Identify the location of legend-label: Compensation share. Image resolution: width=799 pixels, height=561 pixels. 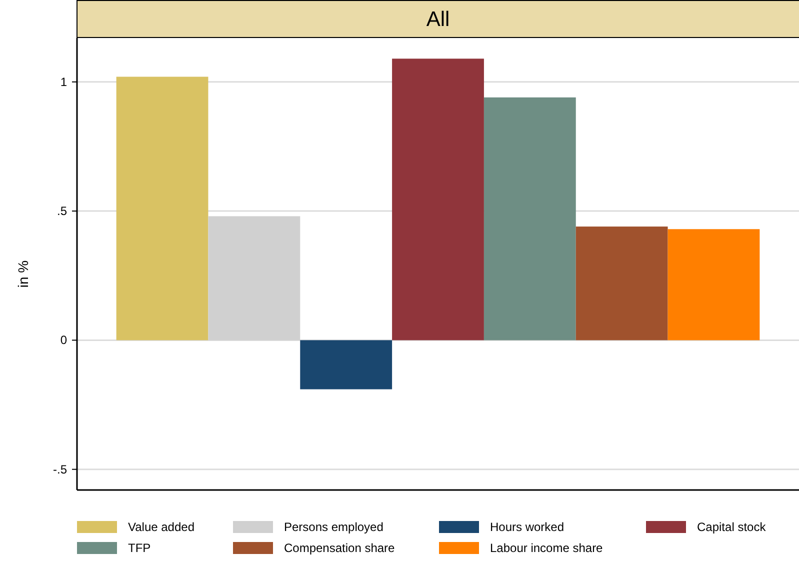
(340, 548).